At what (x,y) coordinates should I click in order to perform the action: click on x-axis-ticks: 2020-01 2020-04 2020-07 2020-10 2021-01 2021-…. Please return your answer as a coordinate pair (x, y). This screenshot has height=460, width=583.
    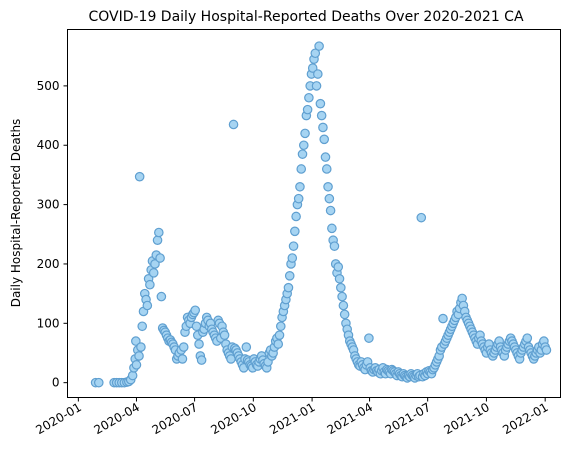
    Looking at the image, I should click on (292, 417).